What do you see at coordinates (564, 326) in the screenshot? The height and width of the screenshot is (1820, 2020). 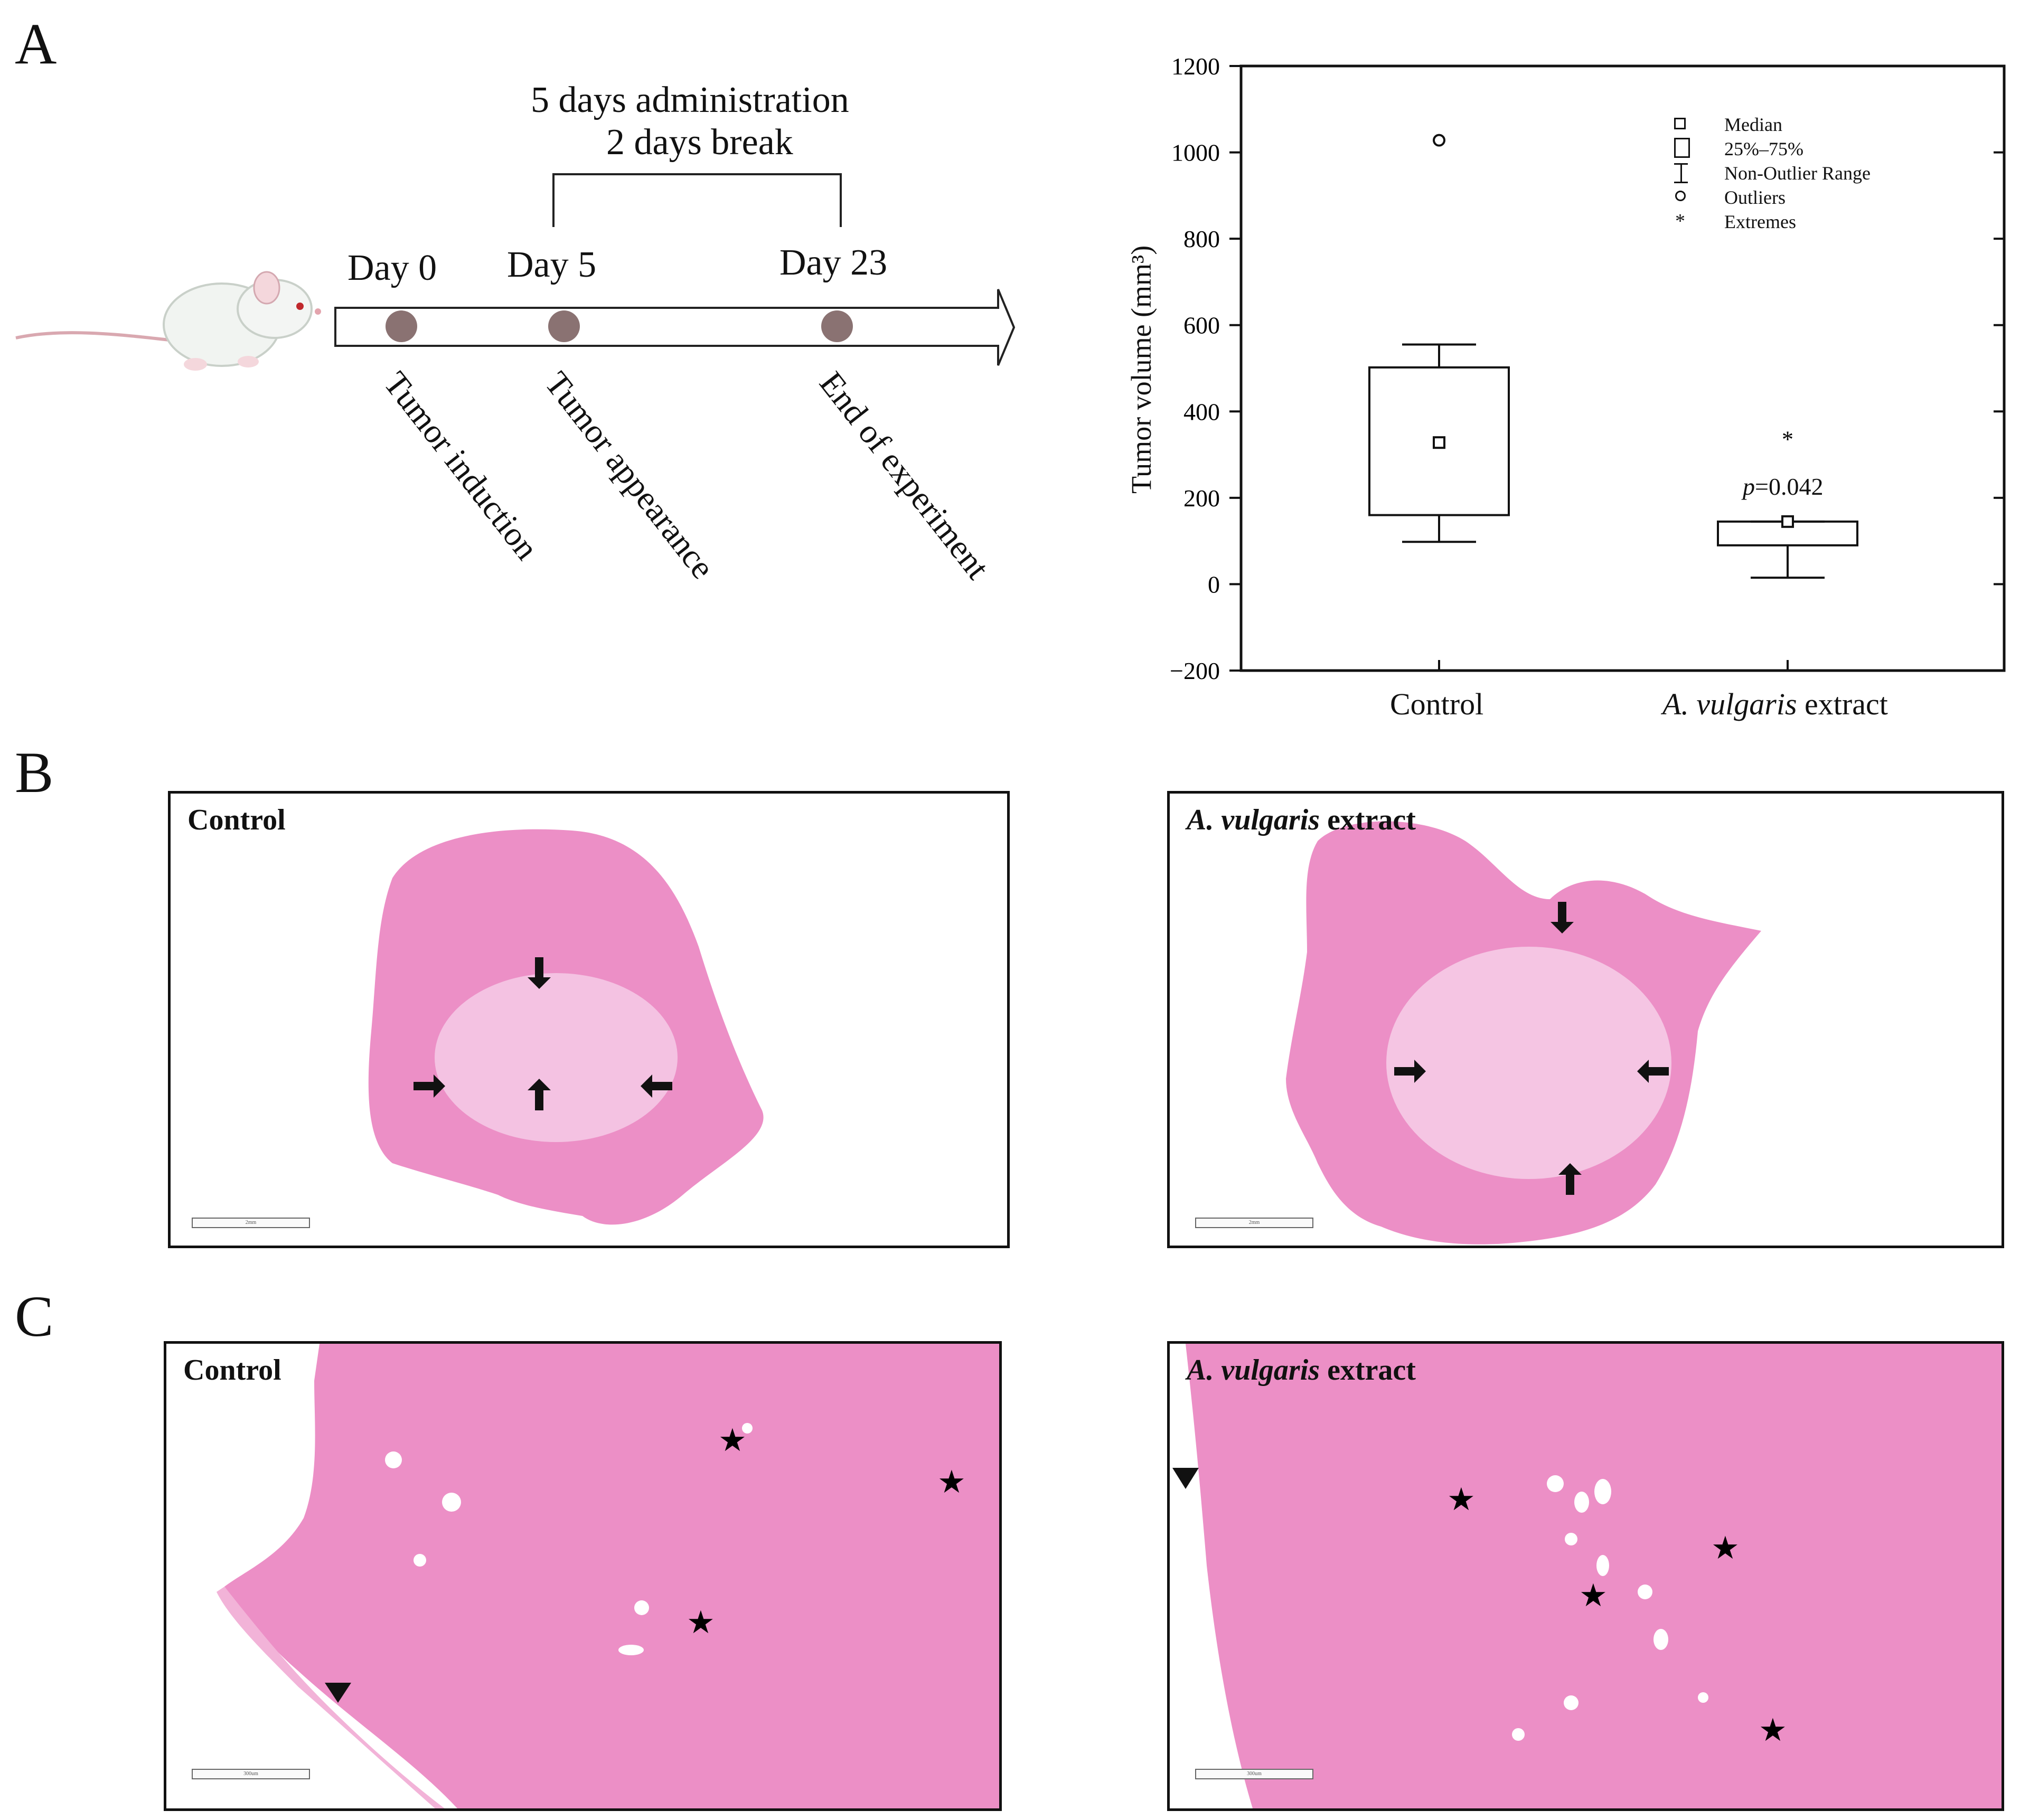 I see `day5-marker` at bounding box center [564, 326].